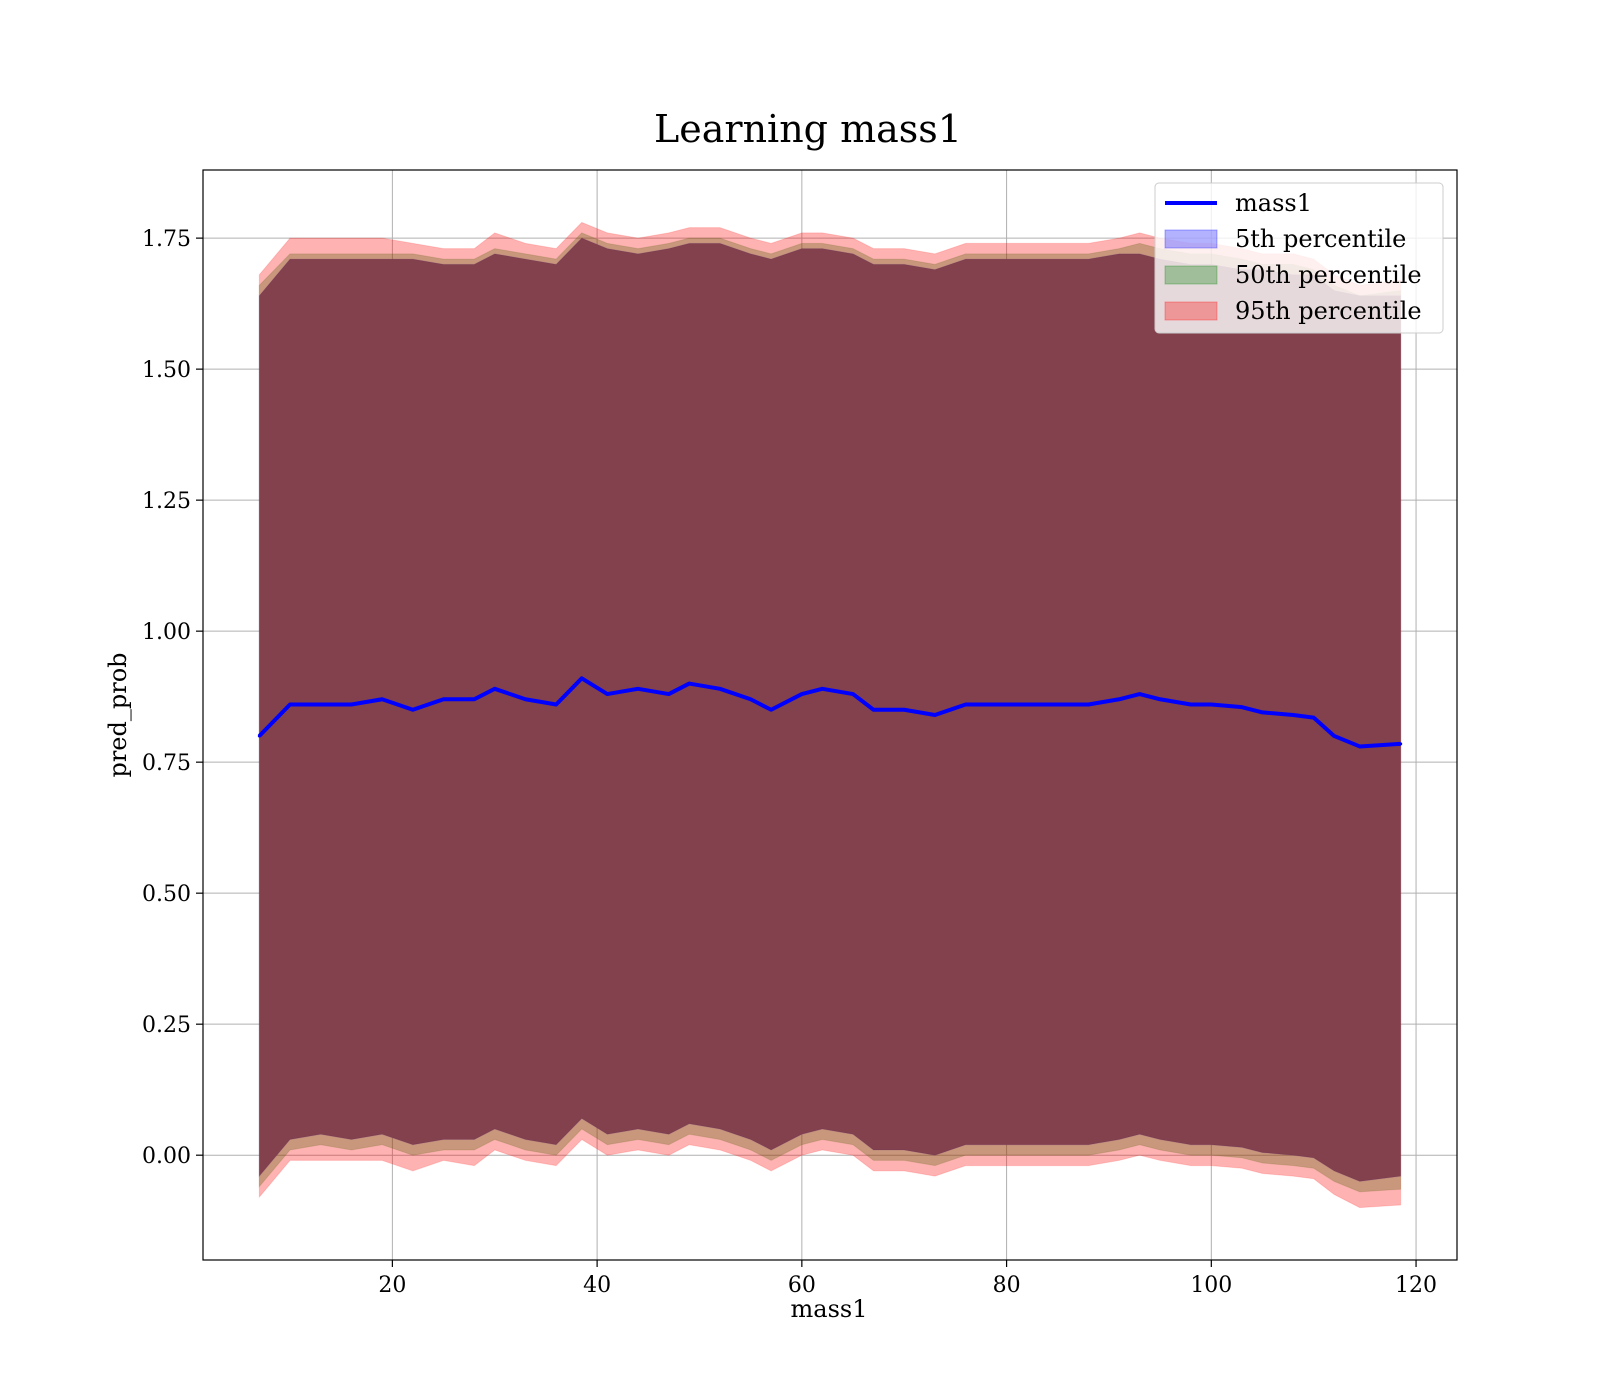 This screenshot has width=1600, height=1400. I want to click on x-tick-label: 100, so click(1211, 1285).